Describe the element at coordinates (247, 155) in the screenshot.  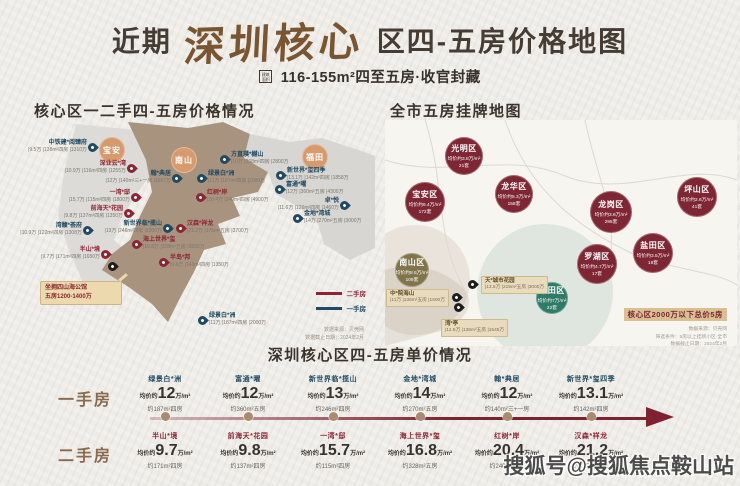
I see `project-name: 方直璞*樾山` at that location.